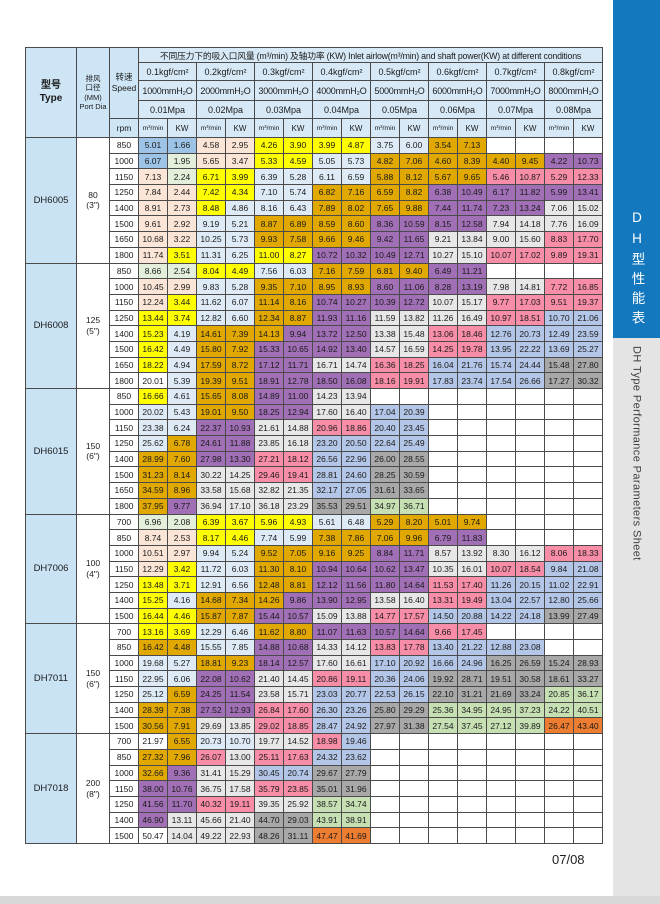 This screenshot has height=904, width=660. What do you see at coordinates (298, 428) in the screenshot?
I see `value-cell: 14.88` at bounding box center [298, 428].